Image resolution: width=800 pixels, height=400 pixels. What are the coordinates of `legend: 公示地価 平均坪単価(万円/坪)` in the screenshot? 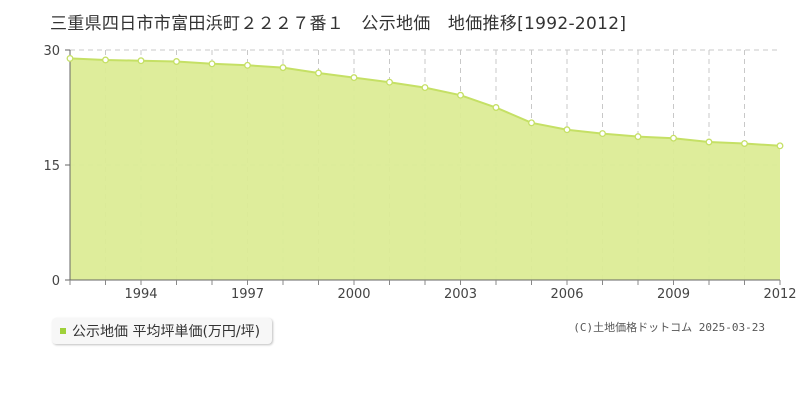 It's located at (162, 331).